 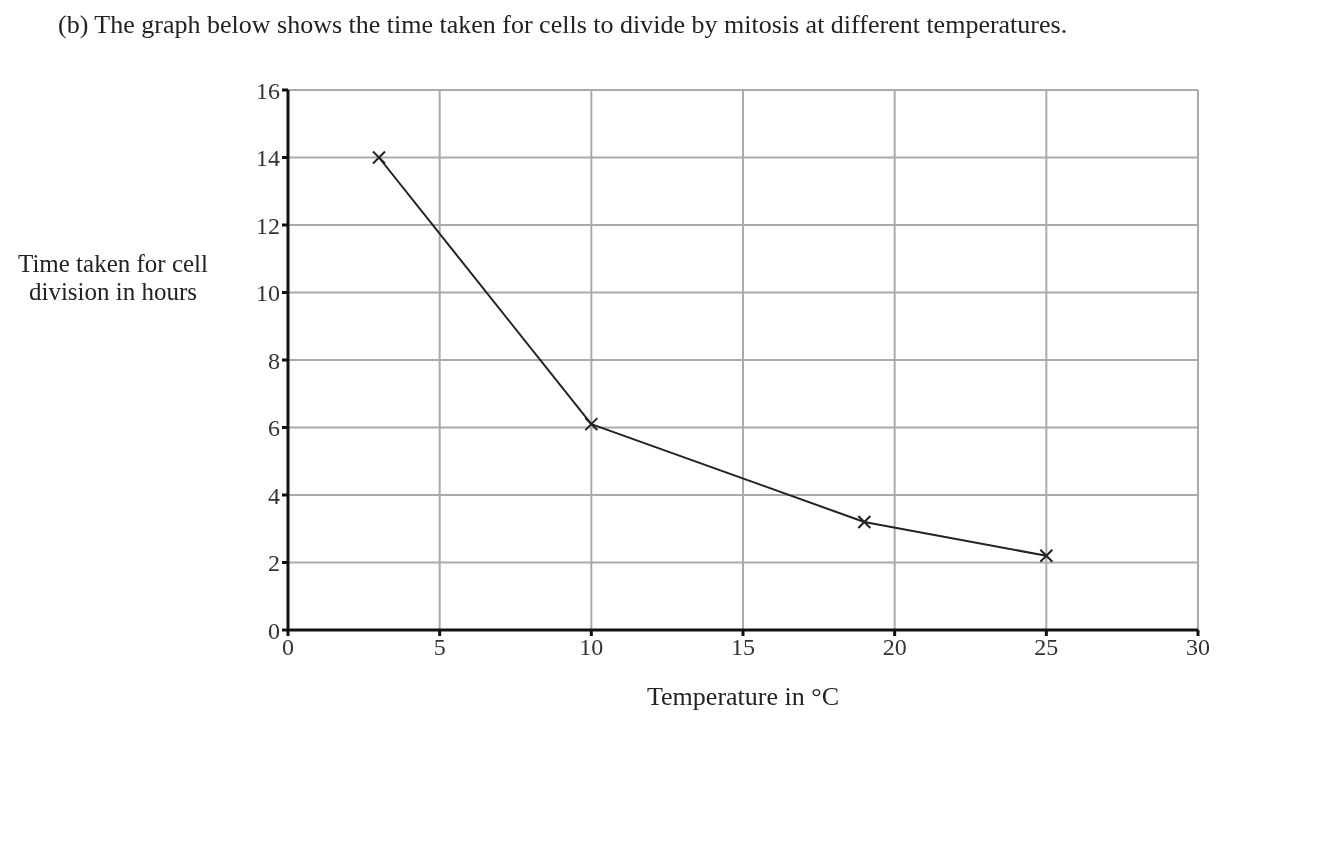 What do you see at coordinates (274, 360) in the screenshot?
I see `y-tick-label: 8` at bounding box center [274, 360].